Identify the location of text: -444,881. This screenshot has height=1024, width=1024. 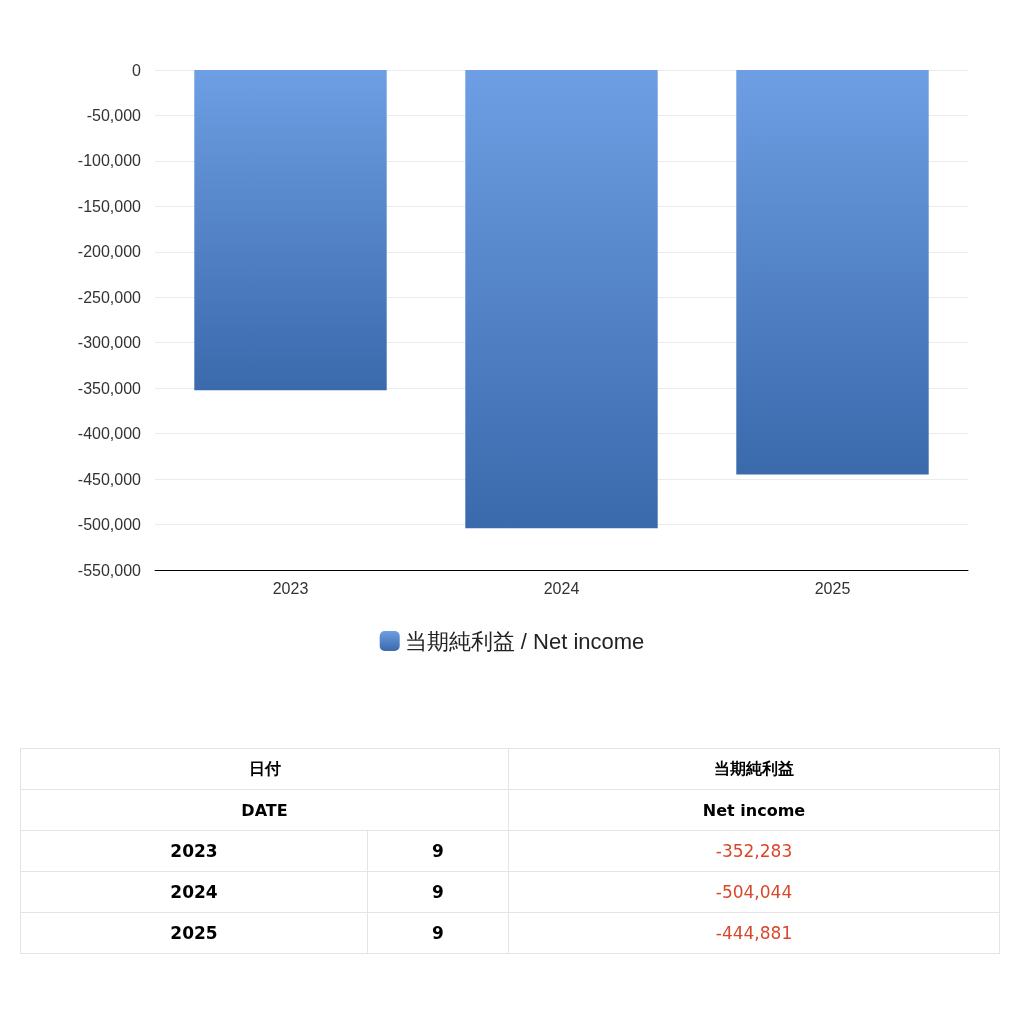
(754, 933).